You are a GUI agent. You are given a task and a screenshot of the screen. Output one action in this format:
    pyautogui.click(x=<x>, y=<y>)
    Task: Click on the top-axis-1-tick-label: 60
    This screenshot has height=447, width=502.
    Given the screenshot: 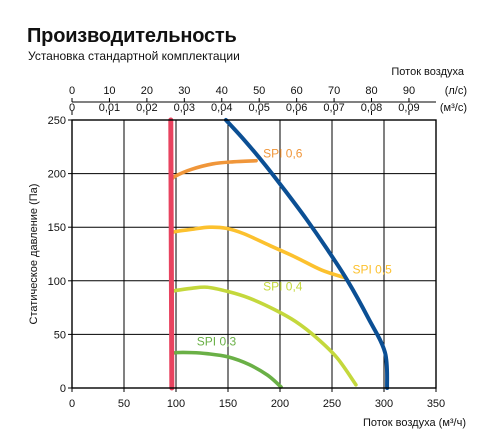 What is the action you would take?
    pyautogui.click(x=297, y=91)
    